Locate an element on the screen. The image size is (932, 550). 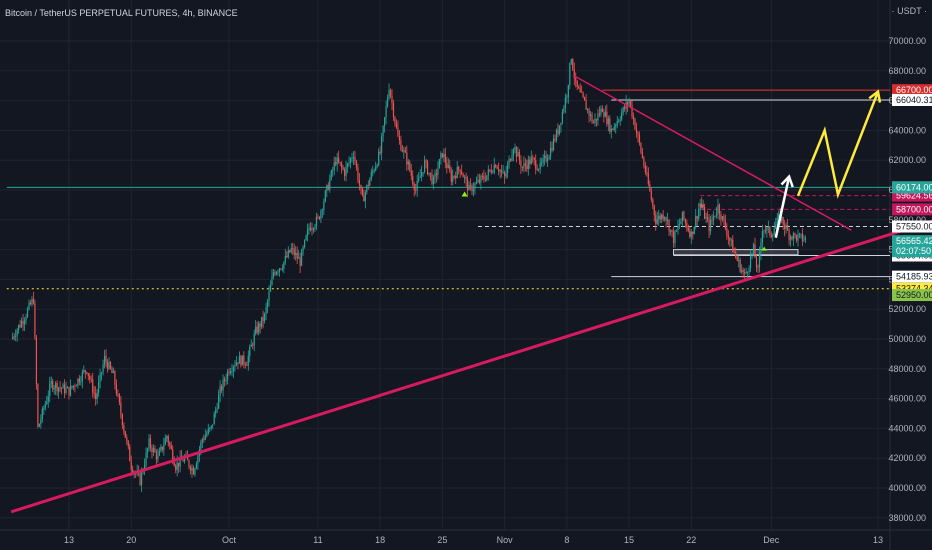
x-tick-label: 18 is located at coordinates (380, 540).